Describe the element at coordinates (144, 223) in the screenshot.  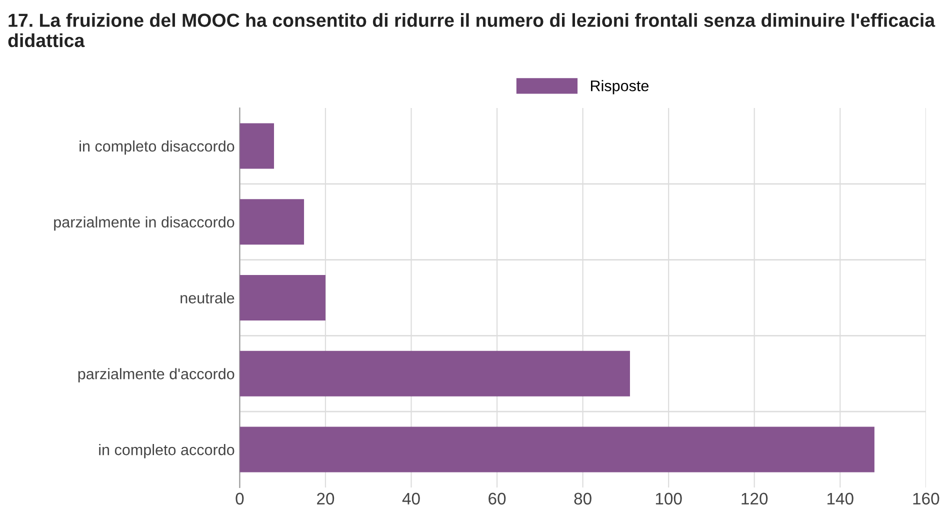
I see `y-tick-label: parzialmente in disaccordo` at that location.